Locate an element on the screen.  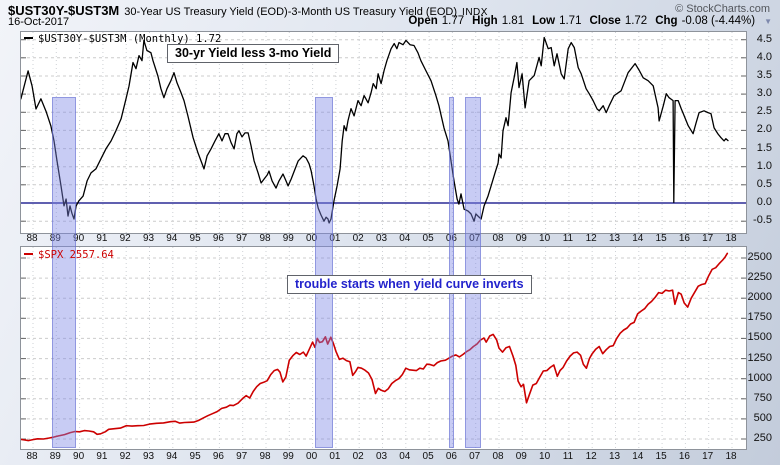
y-axis-label: 2500 is located at coordinates (759, 257).